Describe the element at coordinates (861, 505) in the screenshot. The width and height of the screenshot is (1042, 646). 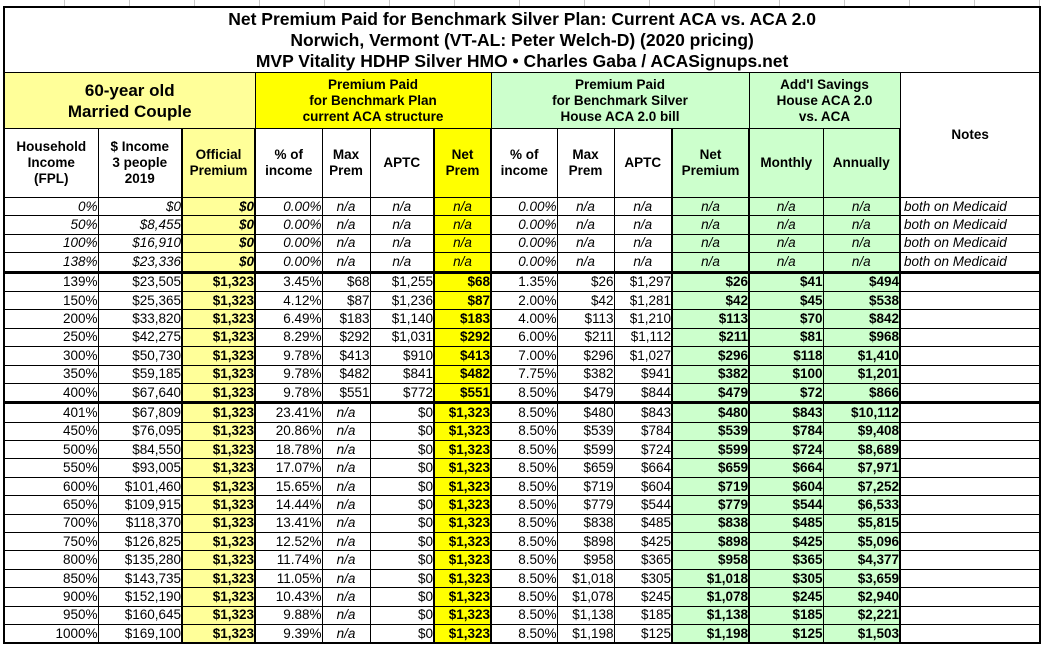
I see `cell-savings-annually: $6,533` at that location.